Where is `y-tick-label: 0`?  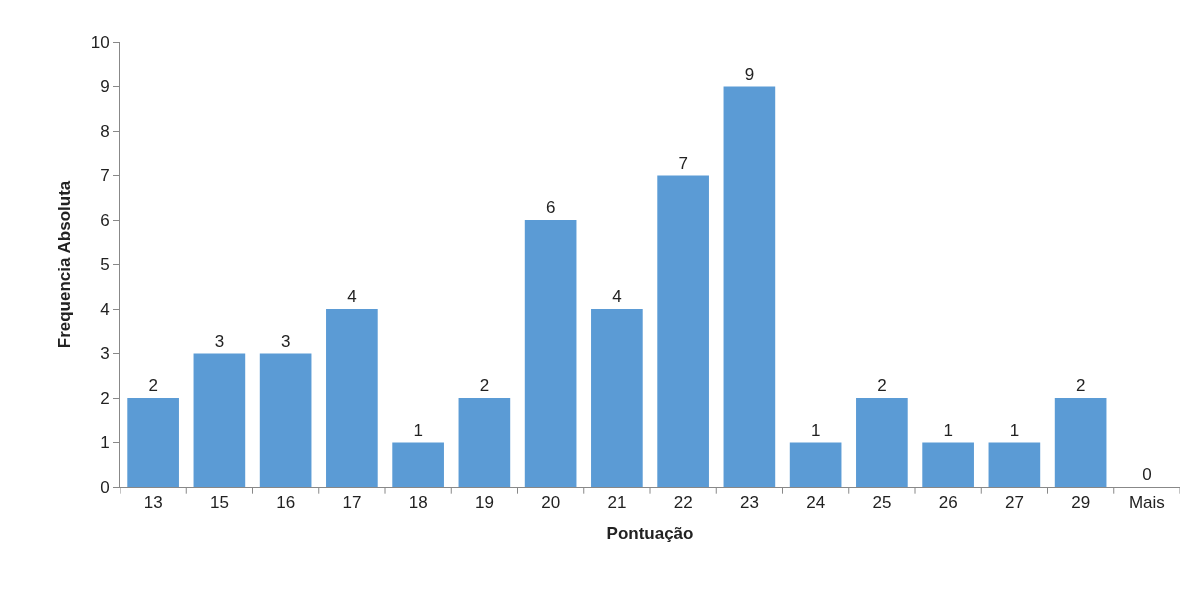
y-tick-label: 0 is located at coordinates (105, 487).